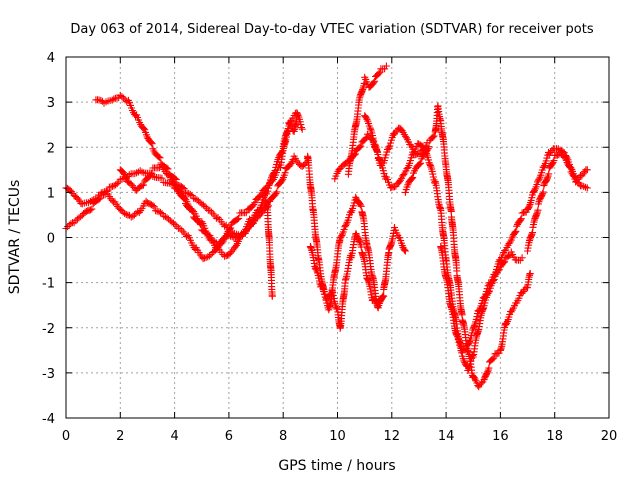 The width and height of the screenshot is (640, 480). Describe the element at coordinates (500, 436) in the screenshot. I see `x-tick-label: 16` at that location.